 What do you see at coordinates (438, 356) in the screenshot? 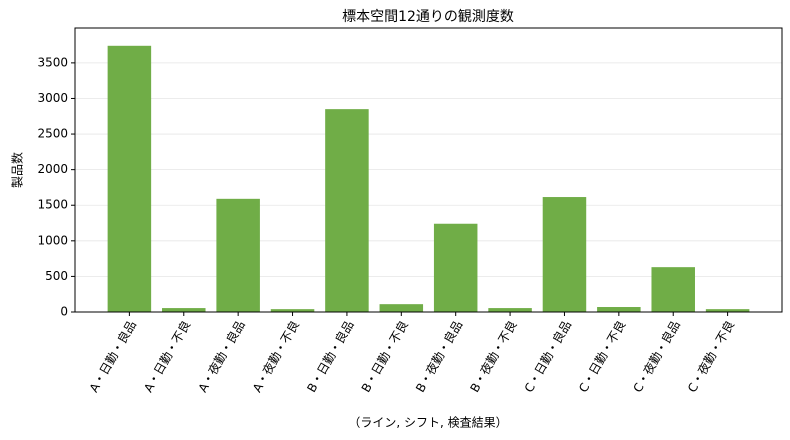
I see `x-tick-label: B・夜勤・良品` at bounding box center [438, 356].